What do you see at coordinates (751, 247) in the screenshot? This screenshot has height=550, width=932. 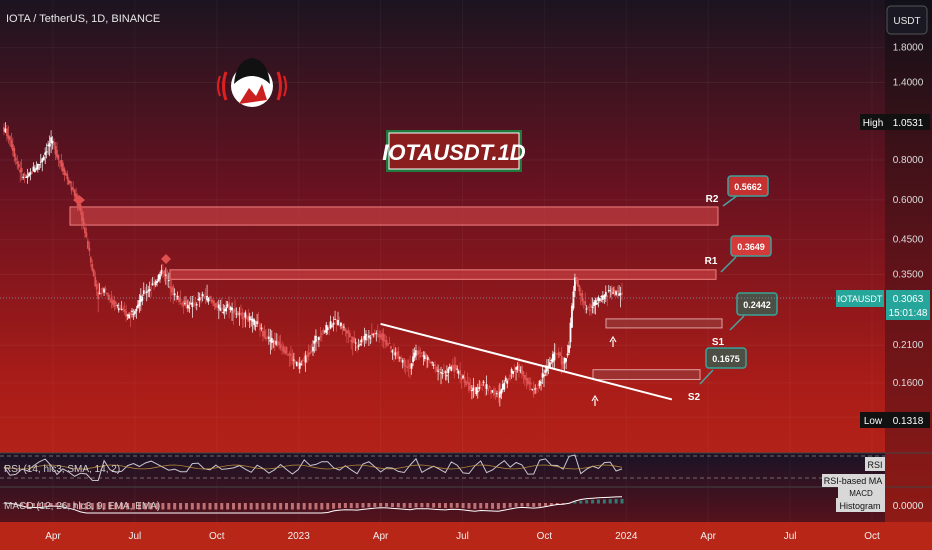 I see `callout-r1-value: 0.3649` at bounding box center [751, 247].